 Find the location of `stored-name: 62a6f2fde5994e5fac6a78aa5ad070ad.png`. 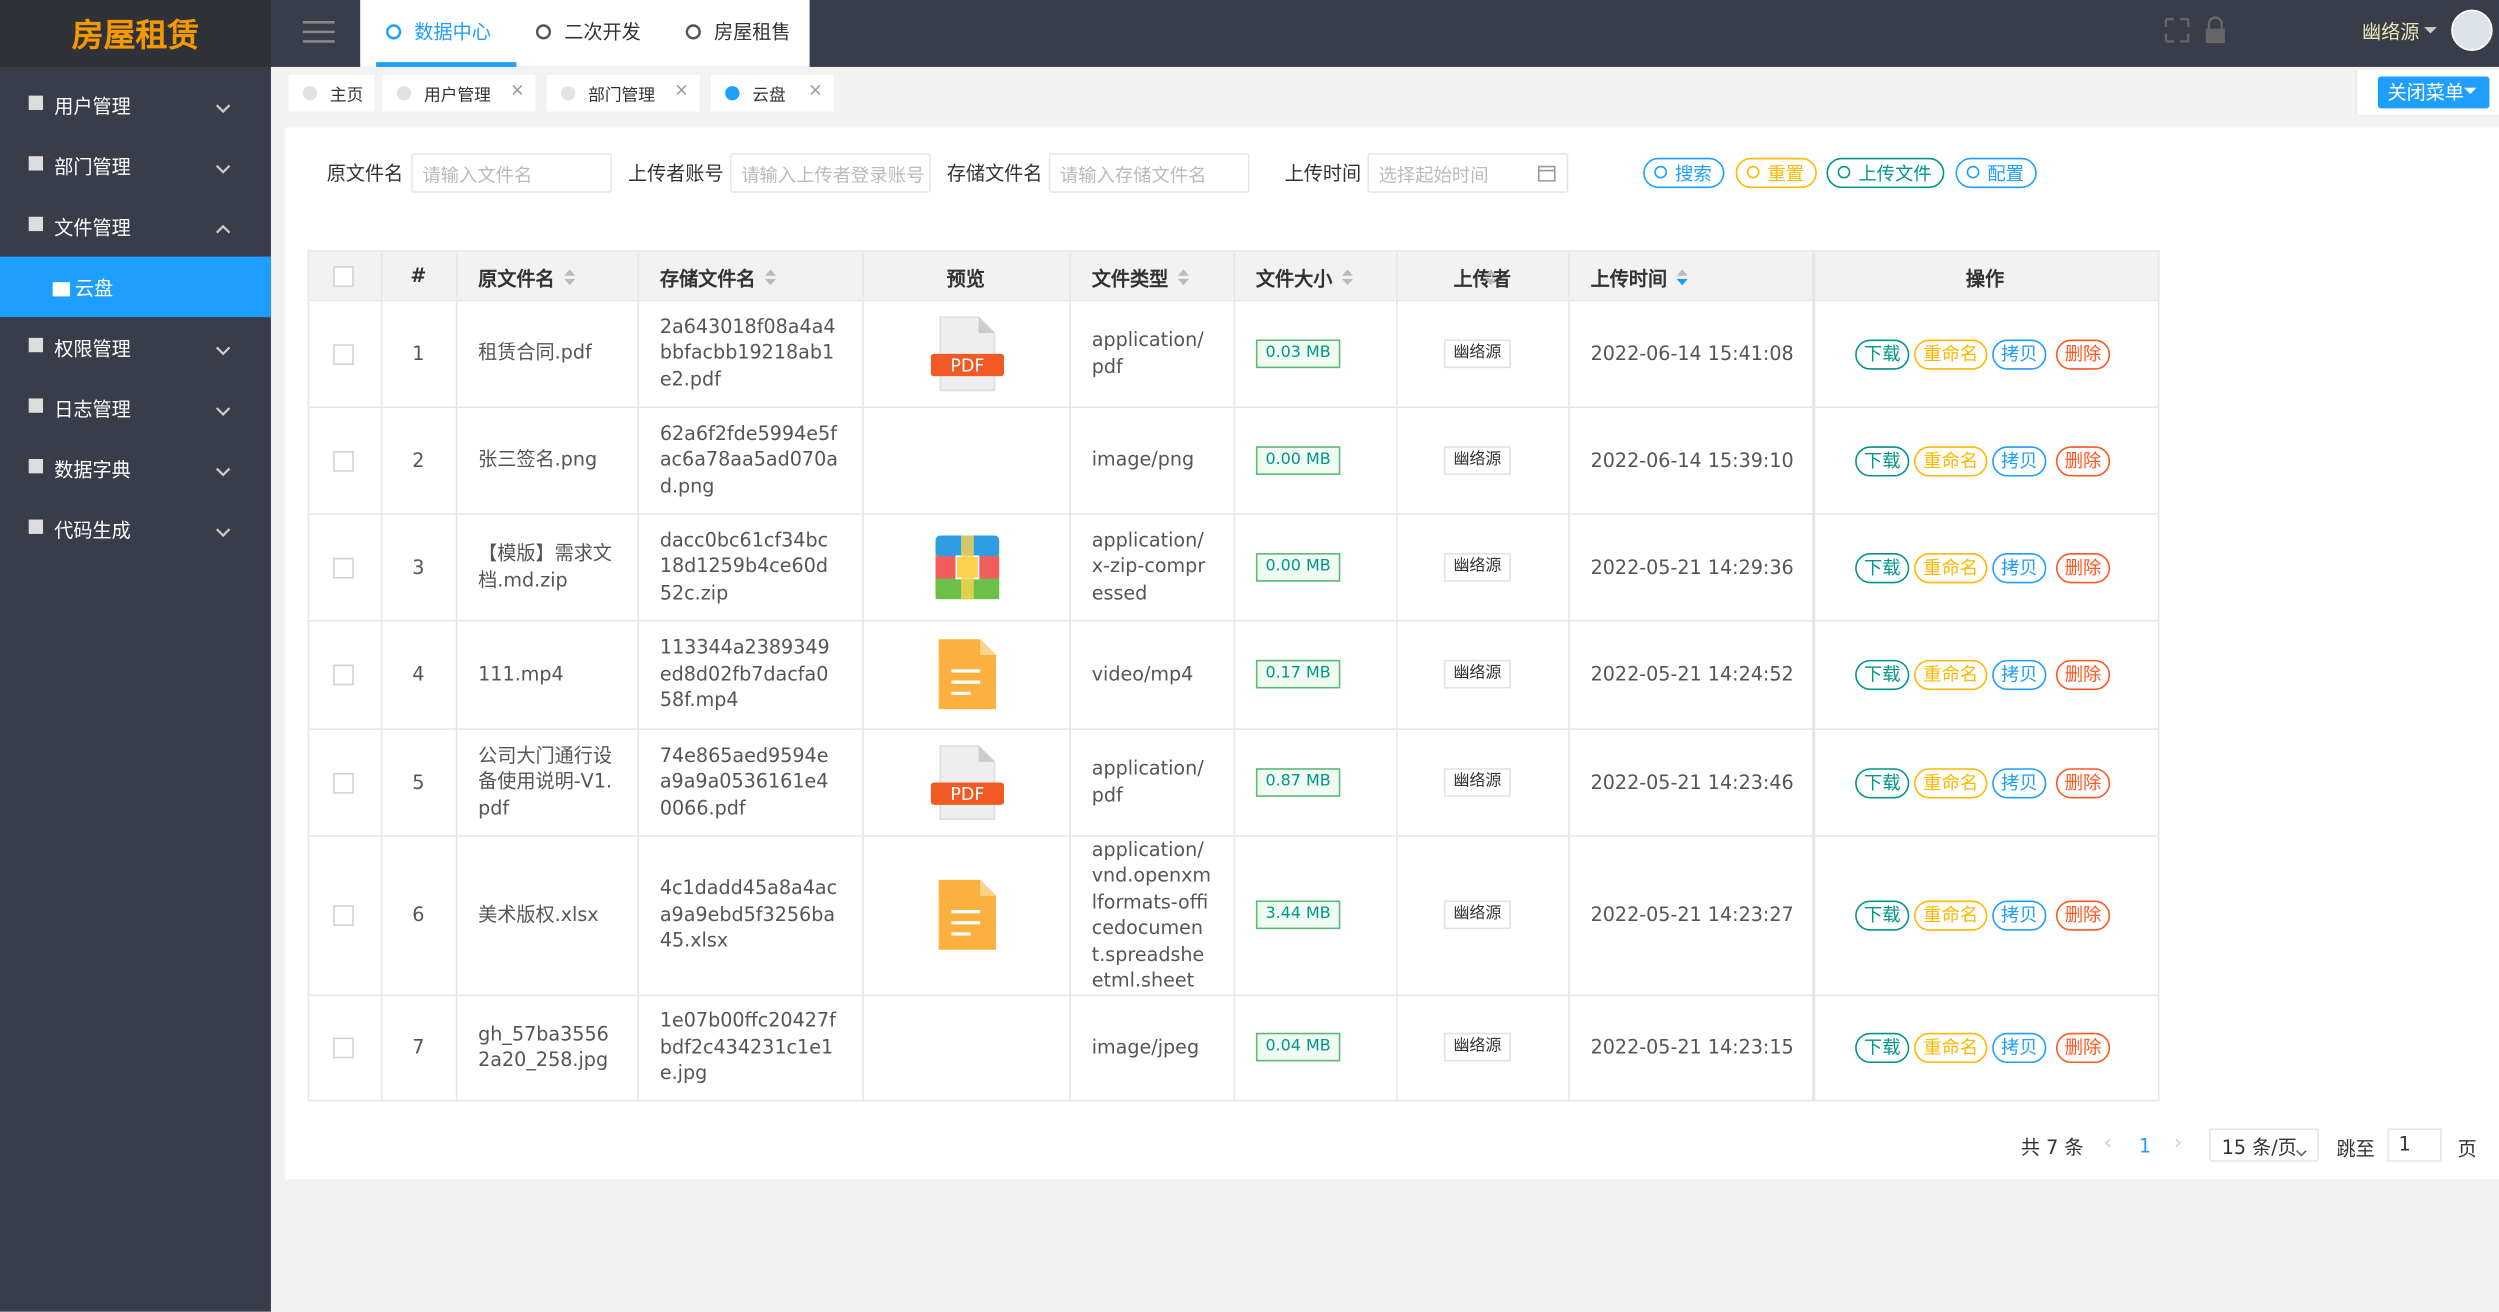

stored-name: 62a6f2fde5994e5fac6a78aa5ad070ad.png is located at coordinates (748, 459).